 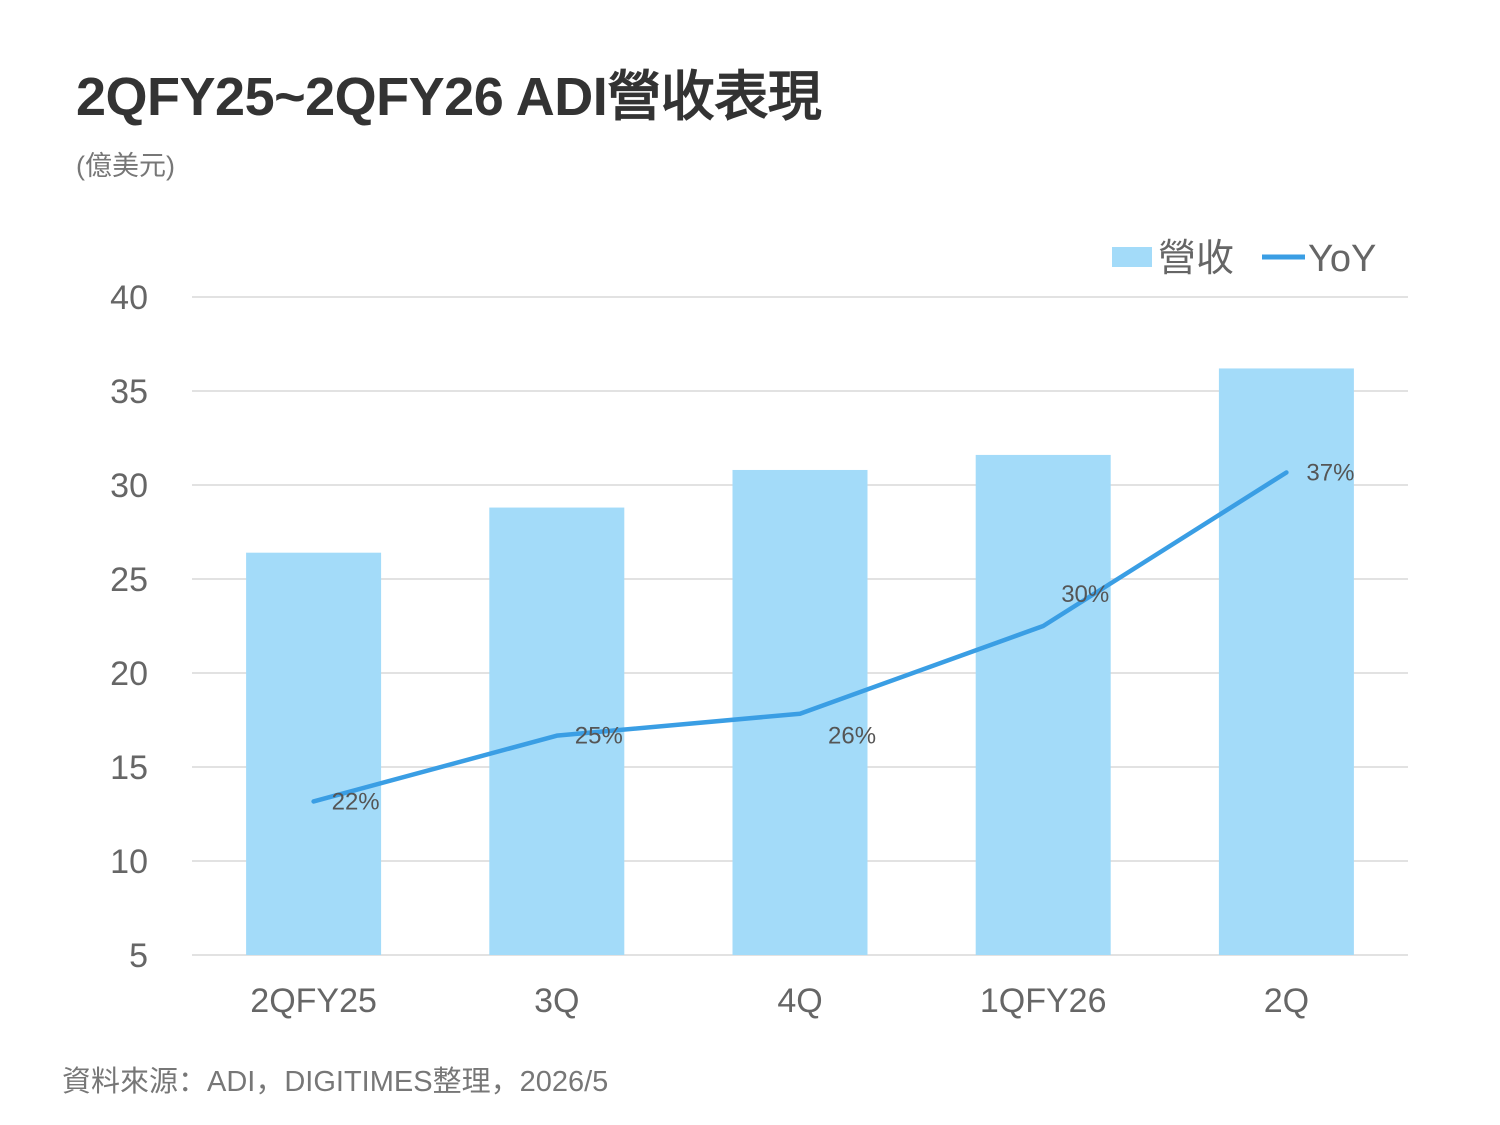 What do you see at coordinates (129, 486) in the screenshot?
I see `y-tick-label: 30` at bounding box center [129, 486].